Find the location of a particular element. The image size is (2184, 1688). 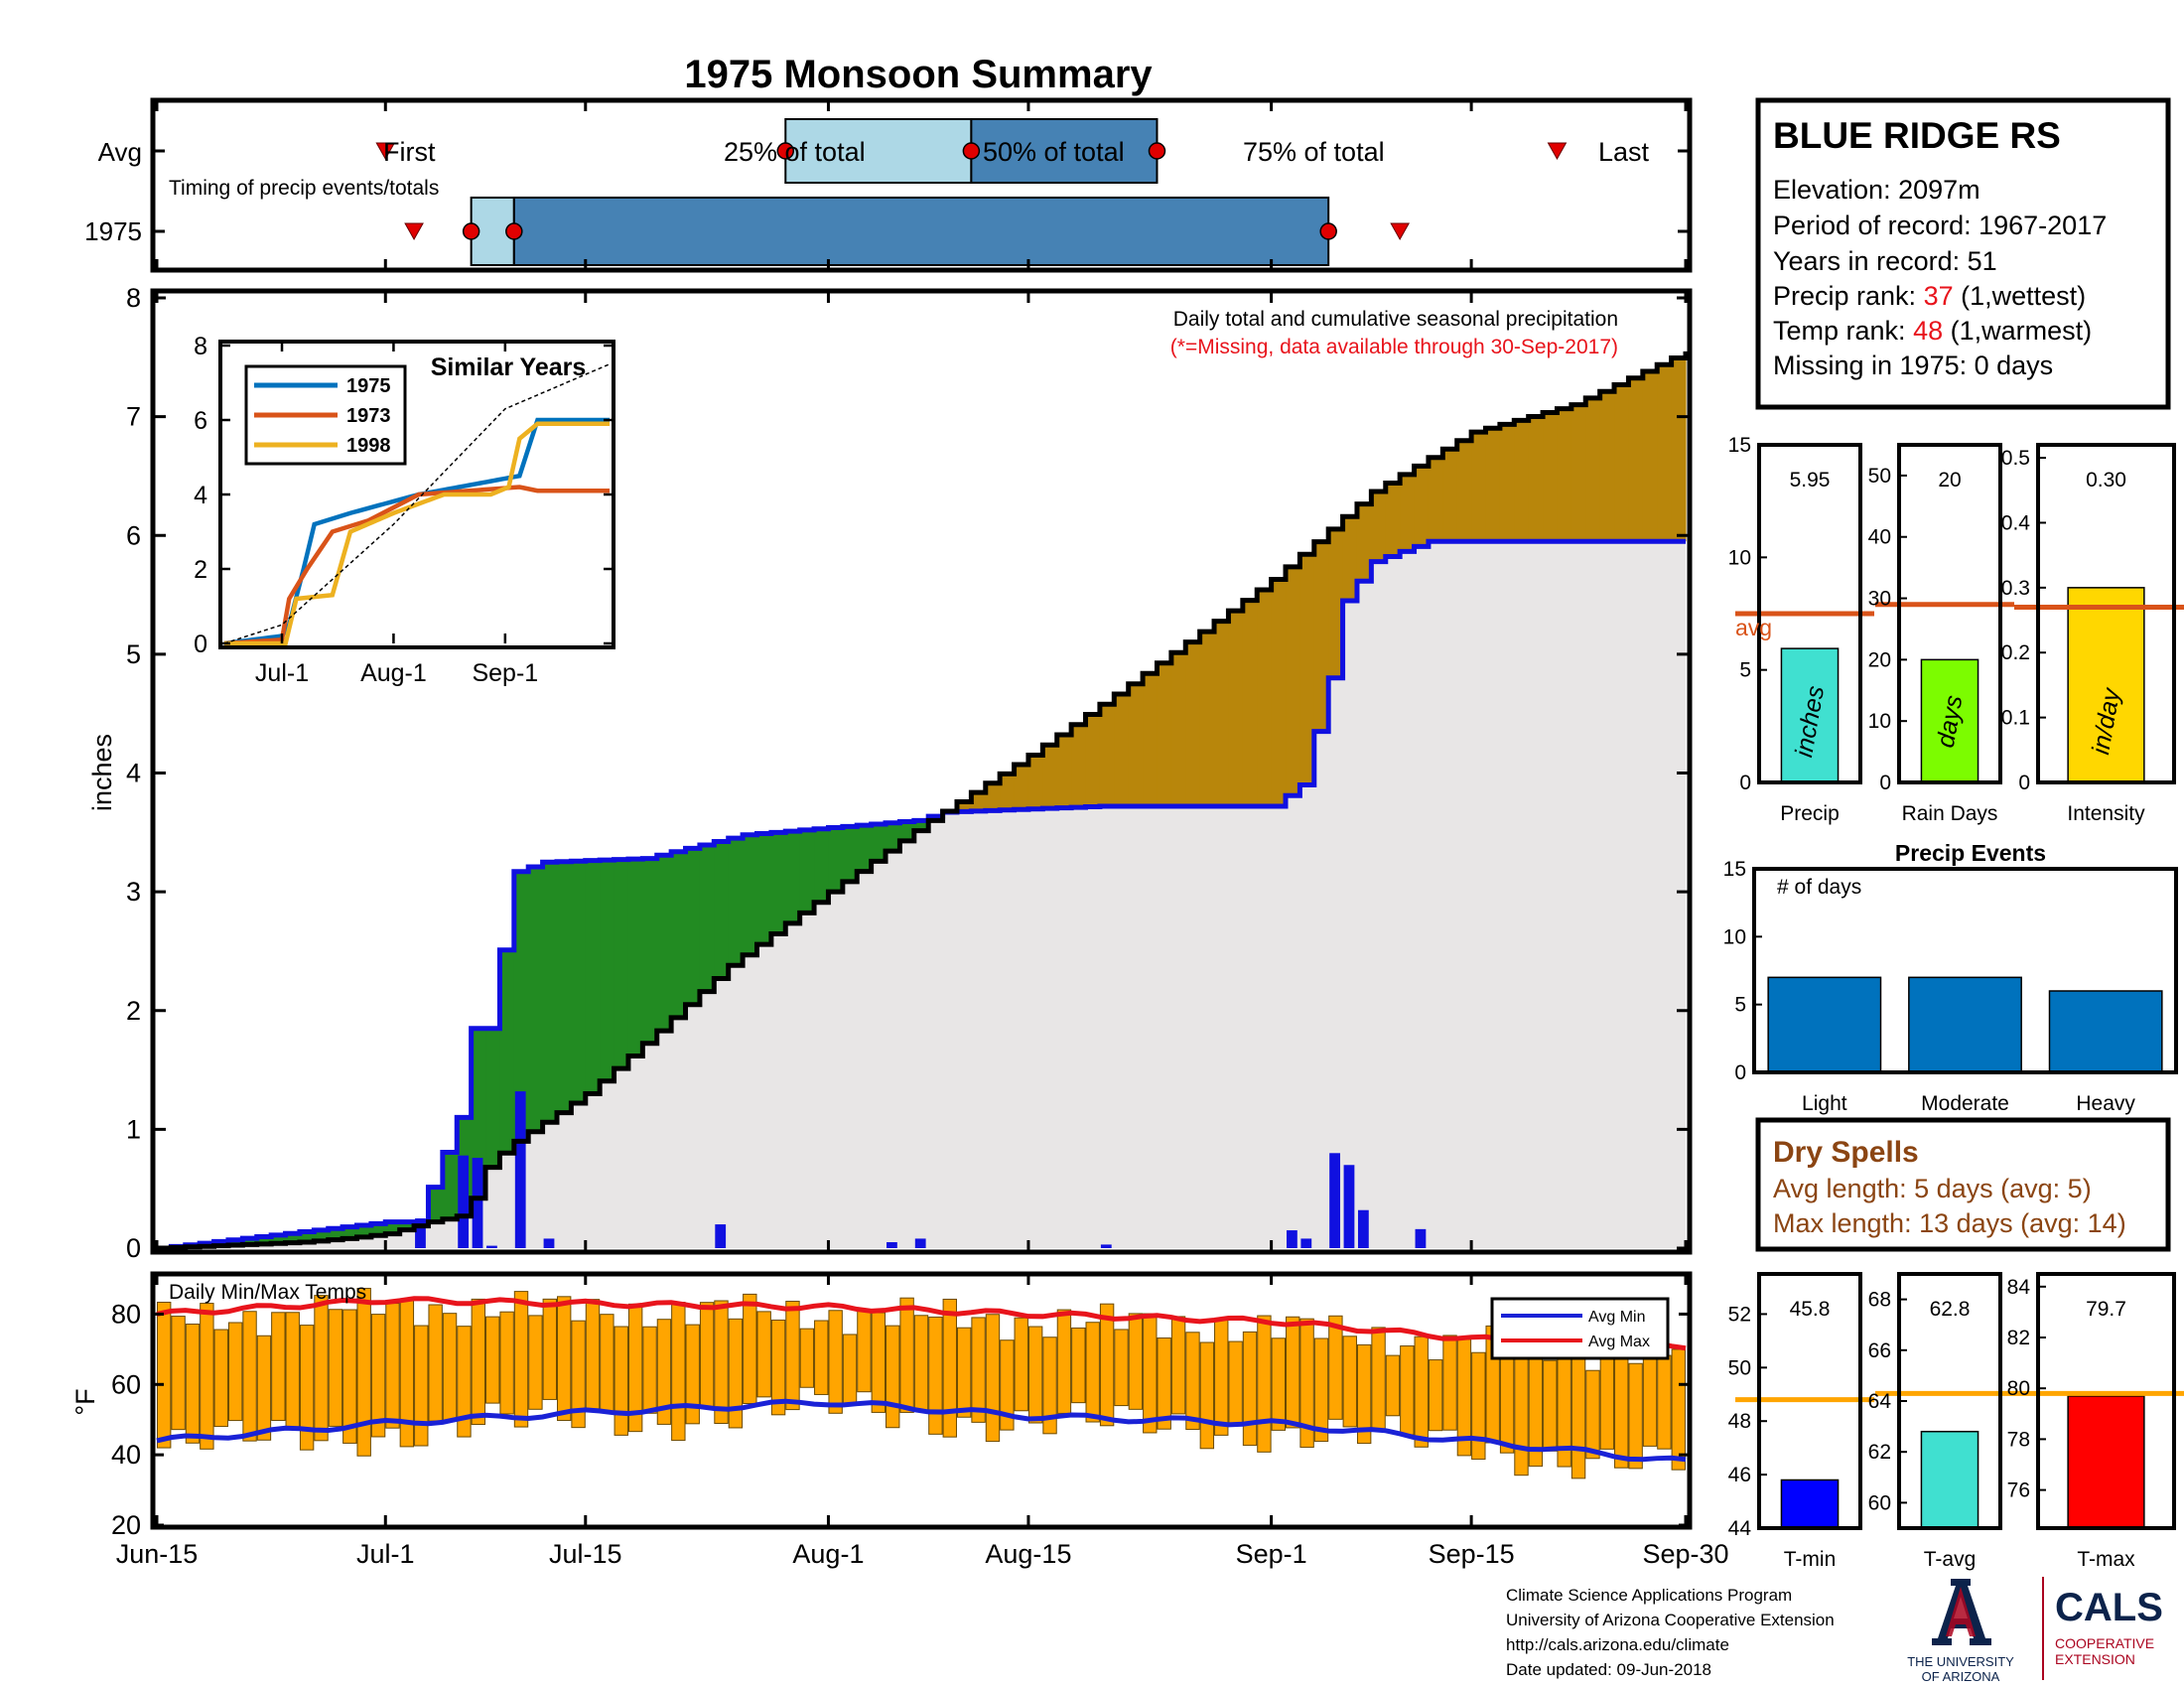

legend-avg-min: Avg Min is located at coordinates (1617, 1317).